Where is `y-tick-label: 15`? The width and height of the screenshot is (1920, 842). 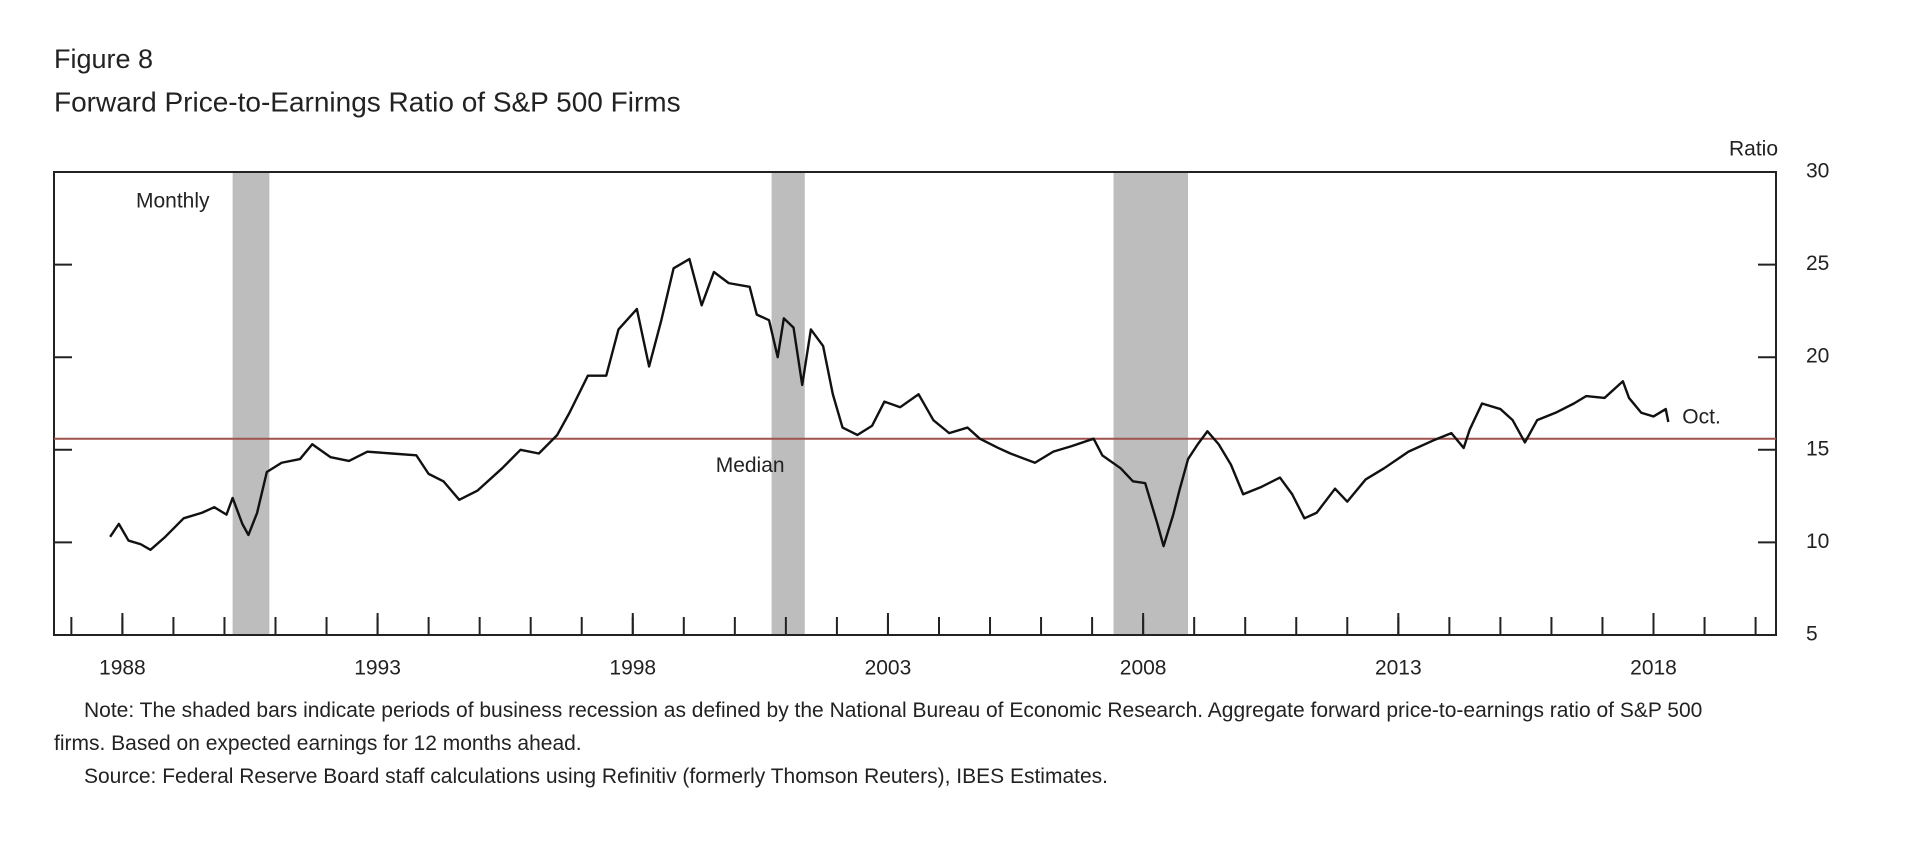
y-tick-label: 15 is located at coordinates (1817, 448).